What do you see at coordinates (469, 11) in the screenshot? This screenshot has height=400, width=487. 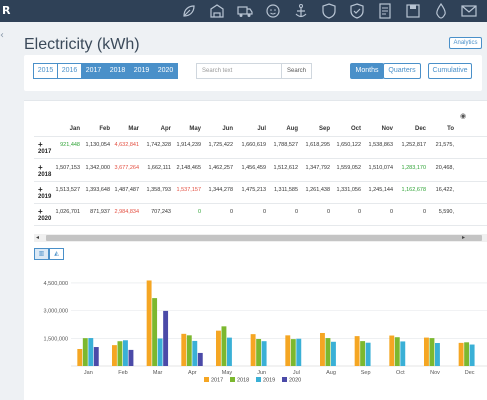 I see `envelope-icon` at bounding box center [469, 11].